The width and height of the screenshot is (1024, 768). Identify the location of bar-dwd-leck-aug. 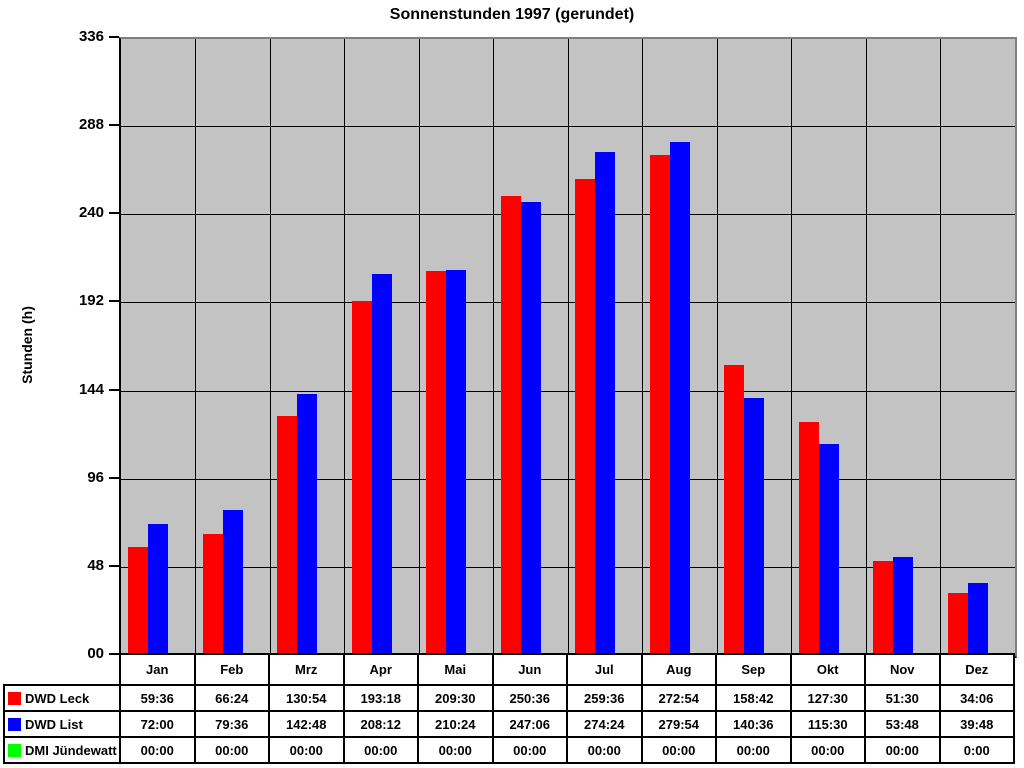
(659, 405).